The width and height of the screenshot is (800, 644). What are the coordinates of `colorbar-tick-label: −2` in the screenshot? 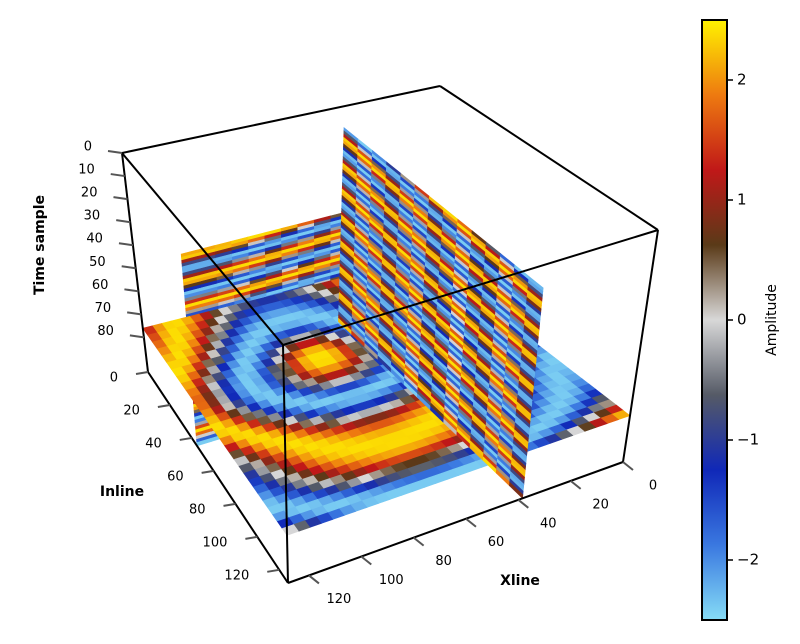 It's located at (748, 560).